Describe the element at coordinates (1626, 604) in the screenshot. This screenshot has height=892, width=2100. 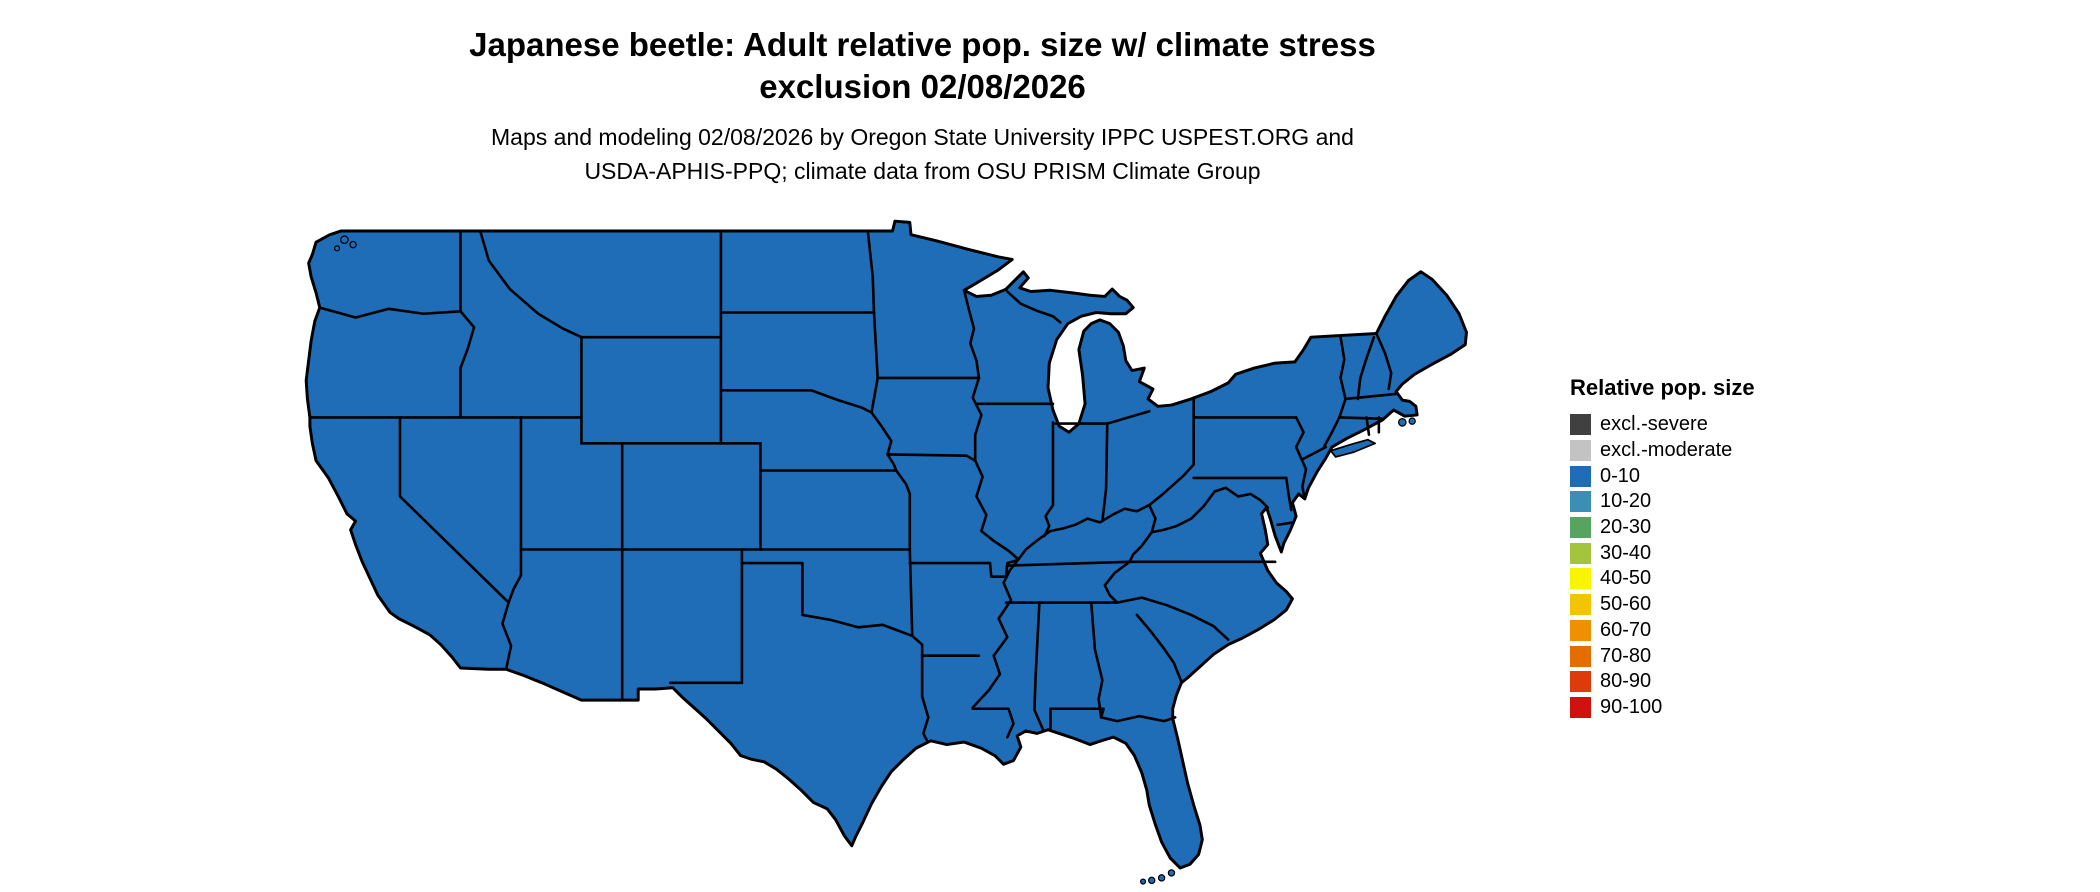
I see `legend-label: 50-60` at that location.